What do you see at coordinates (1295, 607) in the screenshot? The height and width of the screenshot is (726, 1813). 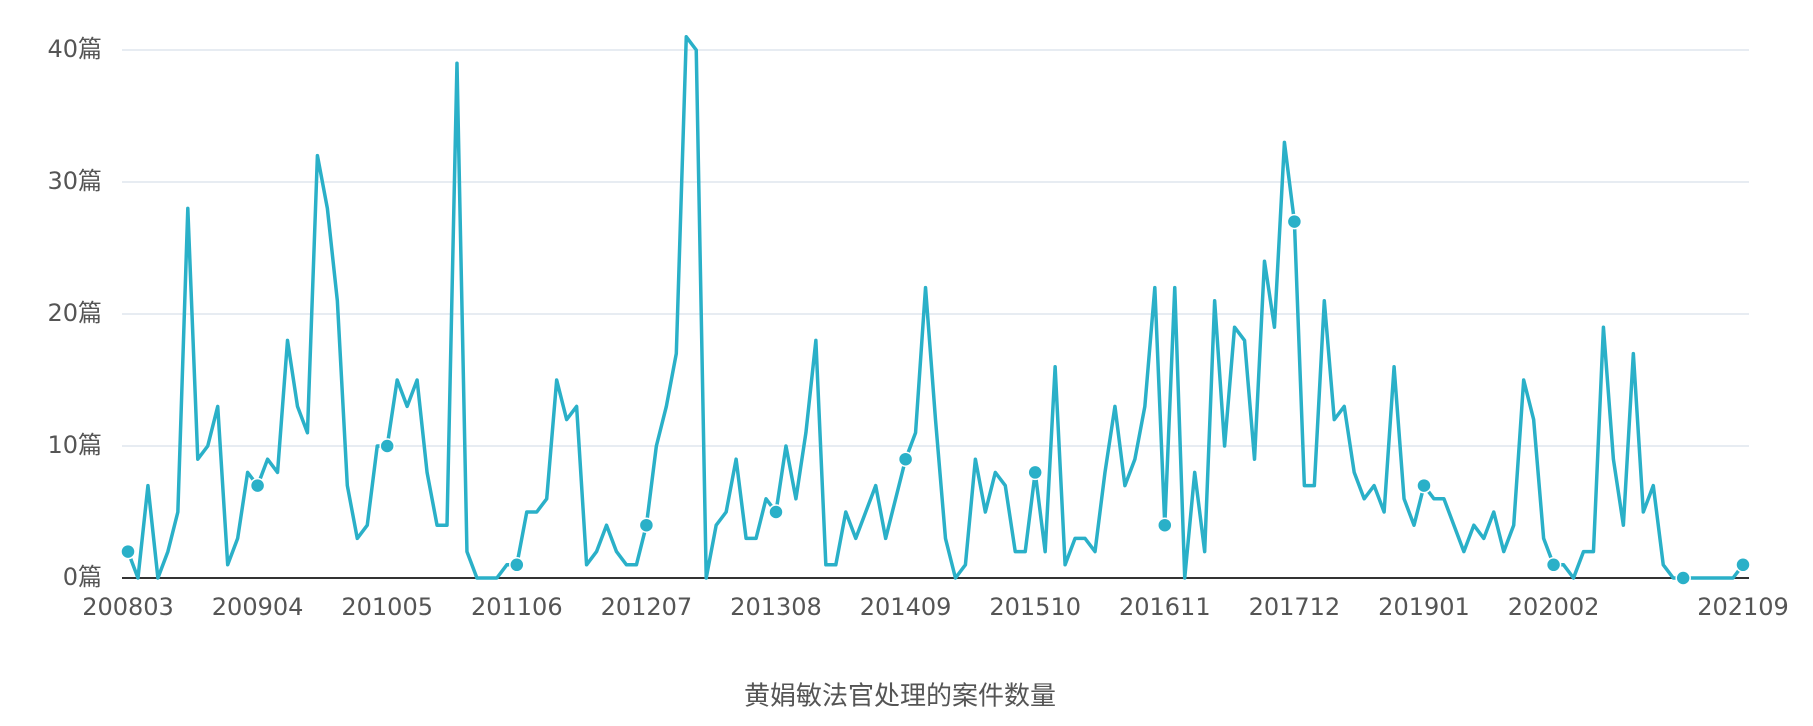 I see `x-tick-label: 201712` at bounding box center [1295, 607].